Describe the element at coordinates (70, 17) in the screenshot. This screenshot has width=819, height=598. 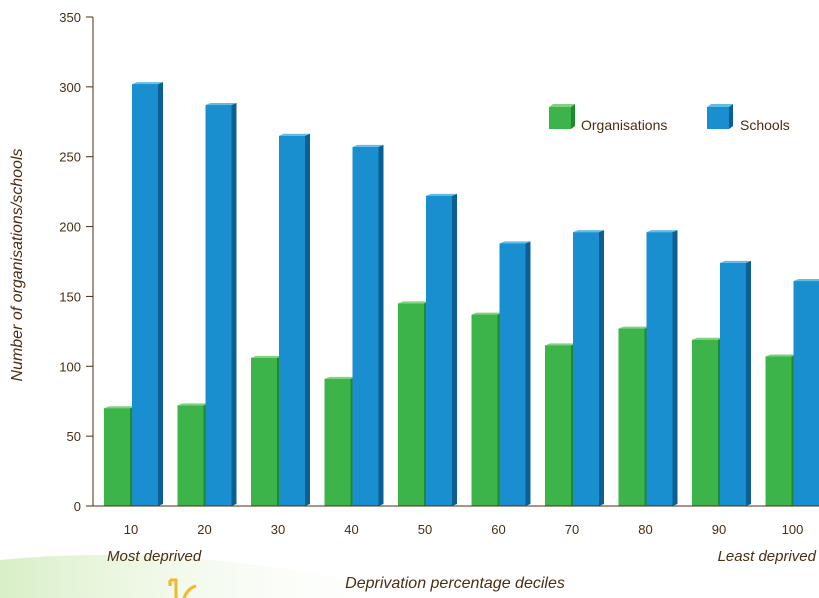
I see `y-tick-label: 350` at that location.